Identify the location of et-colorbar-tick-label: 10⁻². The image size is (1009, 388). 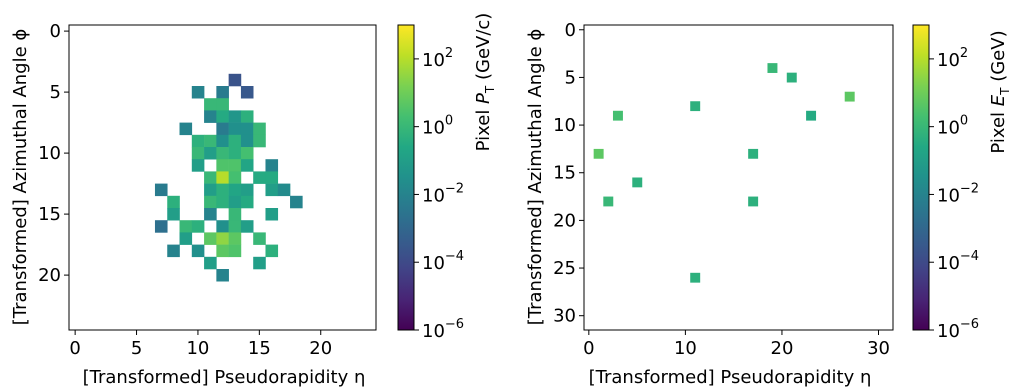
(958, 193).